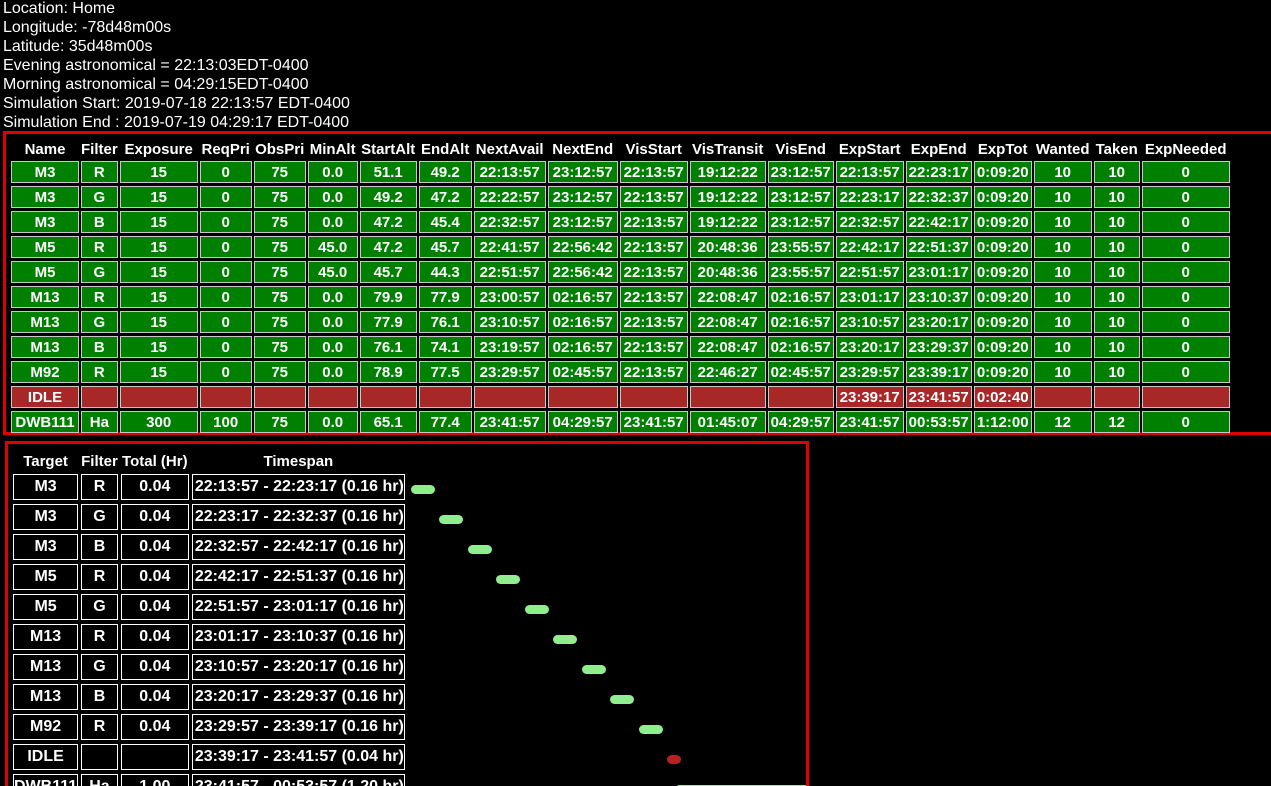 The width and height of the screenshot is (1271, 786). What do you see at coordinates (869, 197) in the screenshot?
I see `table-cell: 22:23:17` at bounding box center [869, 197].